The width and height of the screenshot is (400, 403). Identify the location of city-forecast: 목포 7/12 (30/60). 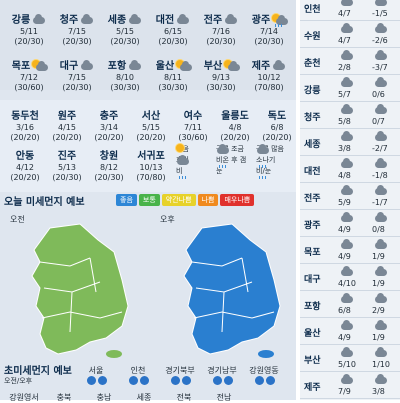
(29, 76).